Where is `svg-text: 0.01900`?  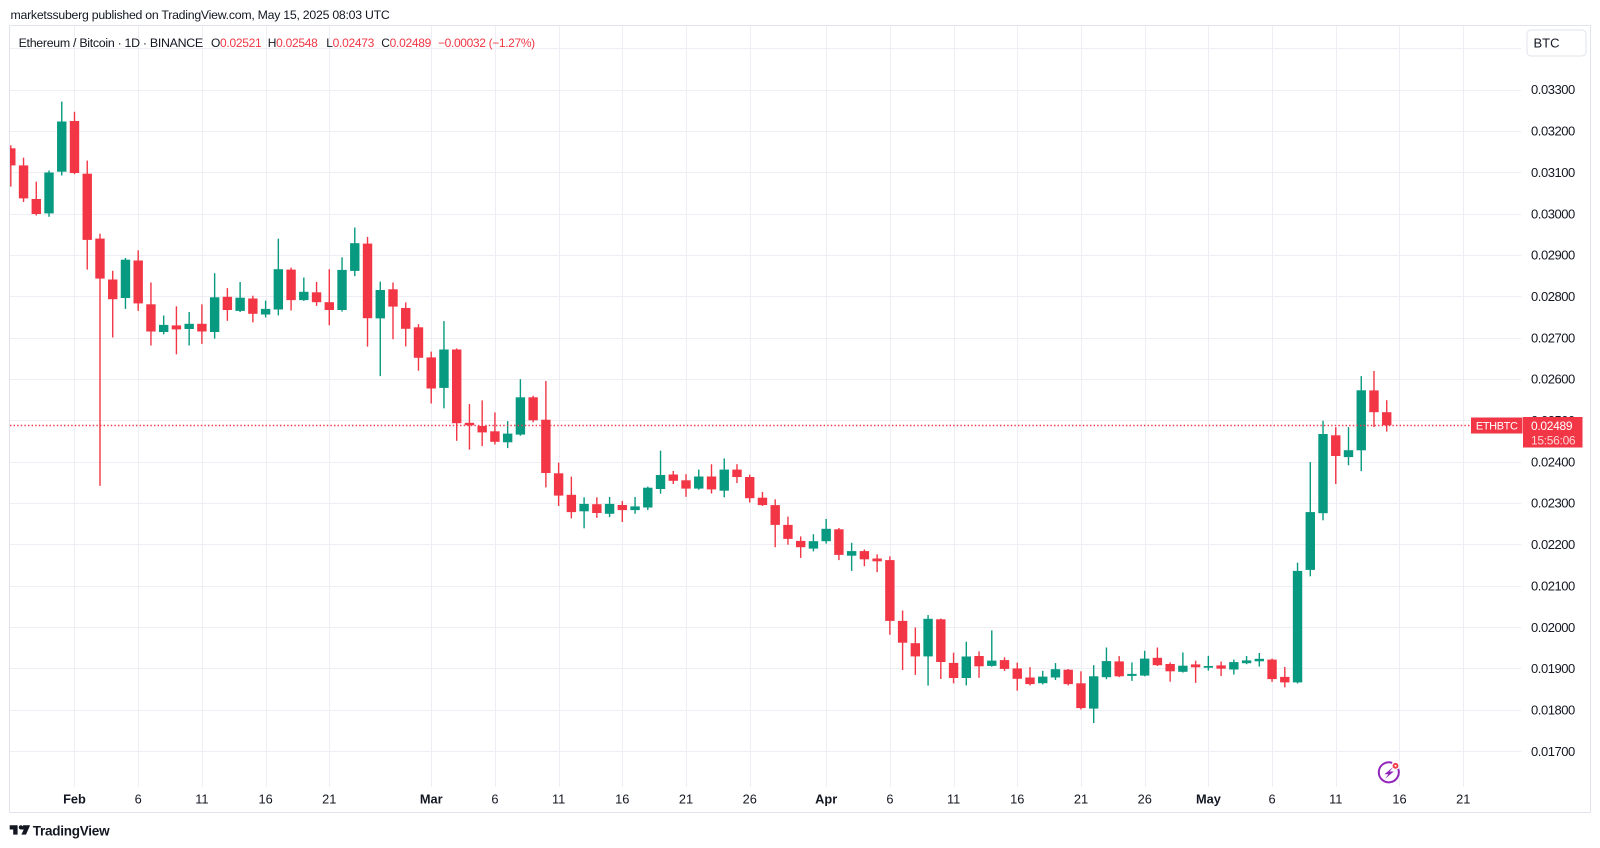 svg-text: 0.01900 is located at coordinates (1553, 668).